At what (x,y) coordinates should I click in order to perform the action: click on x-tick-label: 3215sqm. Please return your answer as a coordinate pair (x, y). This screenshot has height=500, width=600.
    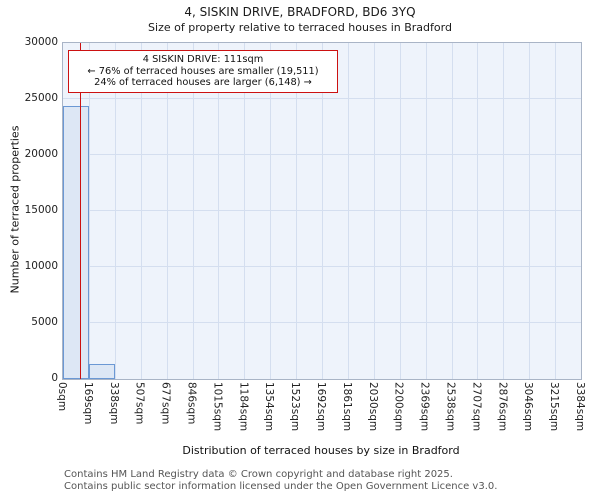
    Looking at the image, I should click on (554, 407).